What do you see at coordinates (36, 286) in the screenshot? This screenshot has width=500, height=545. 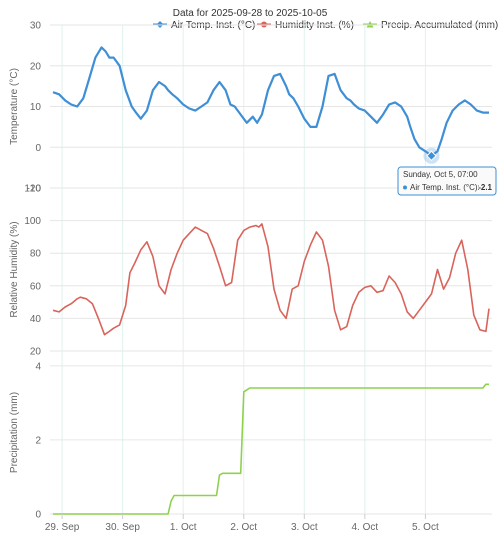 I see `y-tick-label: 60` at bounding box center [36, 286].